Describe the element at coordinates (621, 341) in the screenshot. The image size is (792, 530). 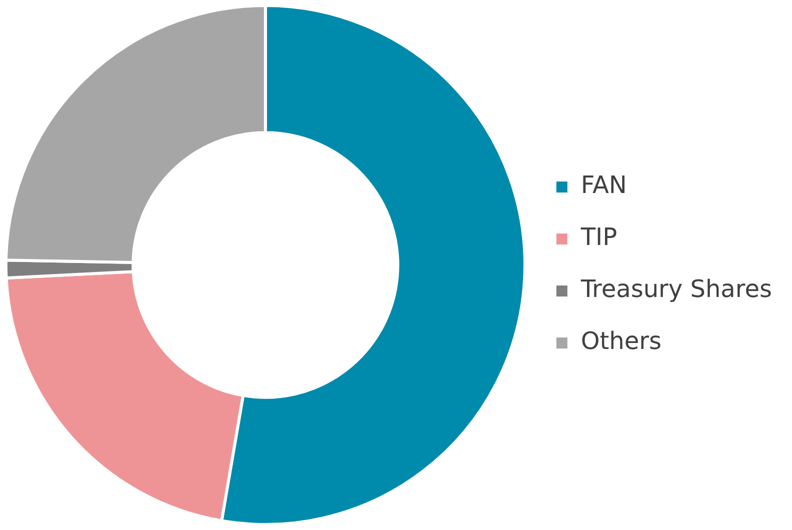
I see `legend-label: Others` at that location.